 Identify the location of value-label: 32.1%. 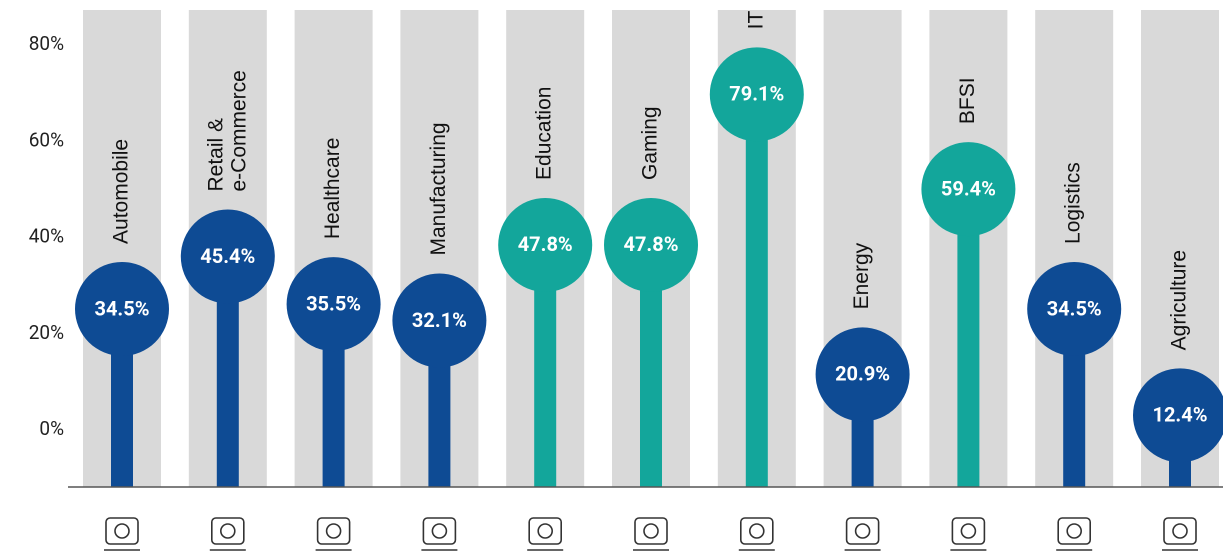
(439, 320).